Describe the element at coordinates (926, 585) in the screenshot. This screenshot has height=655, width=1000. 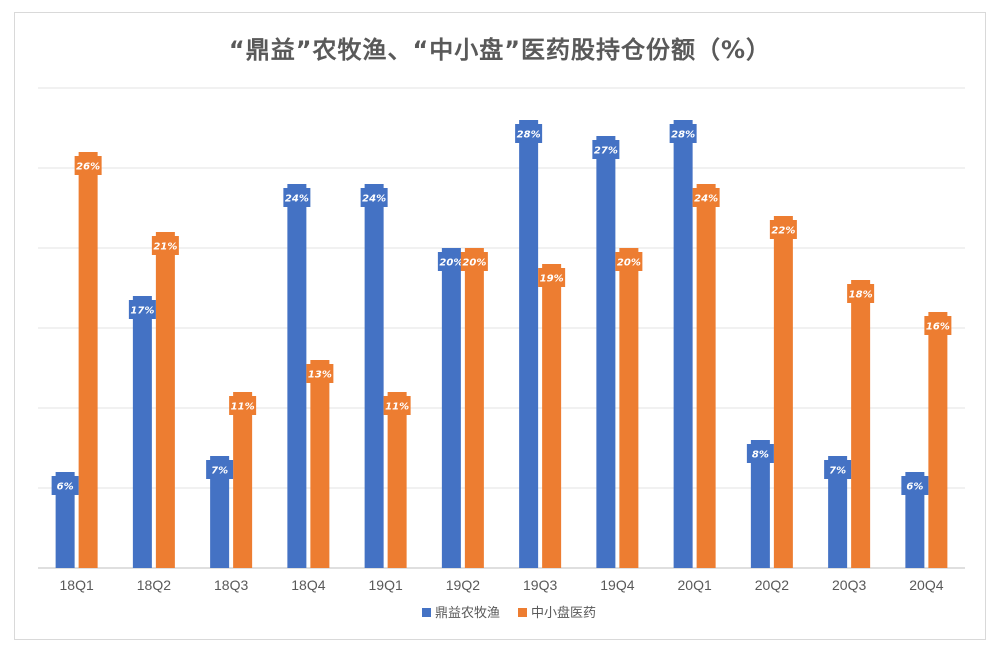
I see `x-tick-label: 20Q4` at that location.